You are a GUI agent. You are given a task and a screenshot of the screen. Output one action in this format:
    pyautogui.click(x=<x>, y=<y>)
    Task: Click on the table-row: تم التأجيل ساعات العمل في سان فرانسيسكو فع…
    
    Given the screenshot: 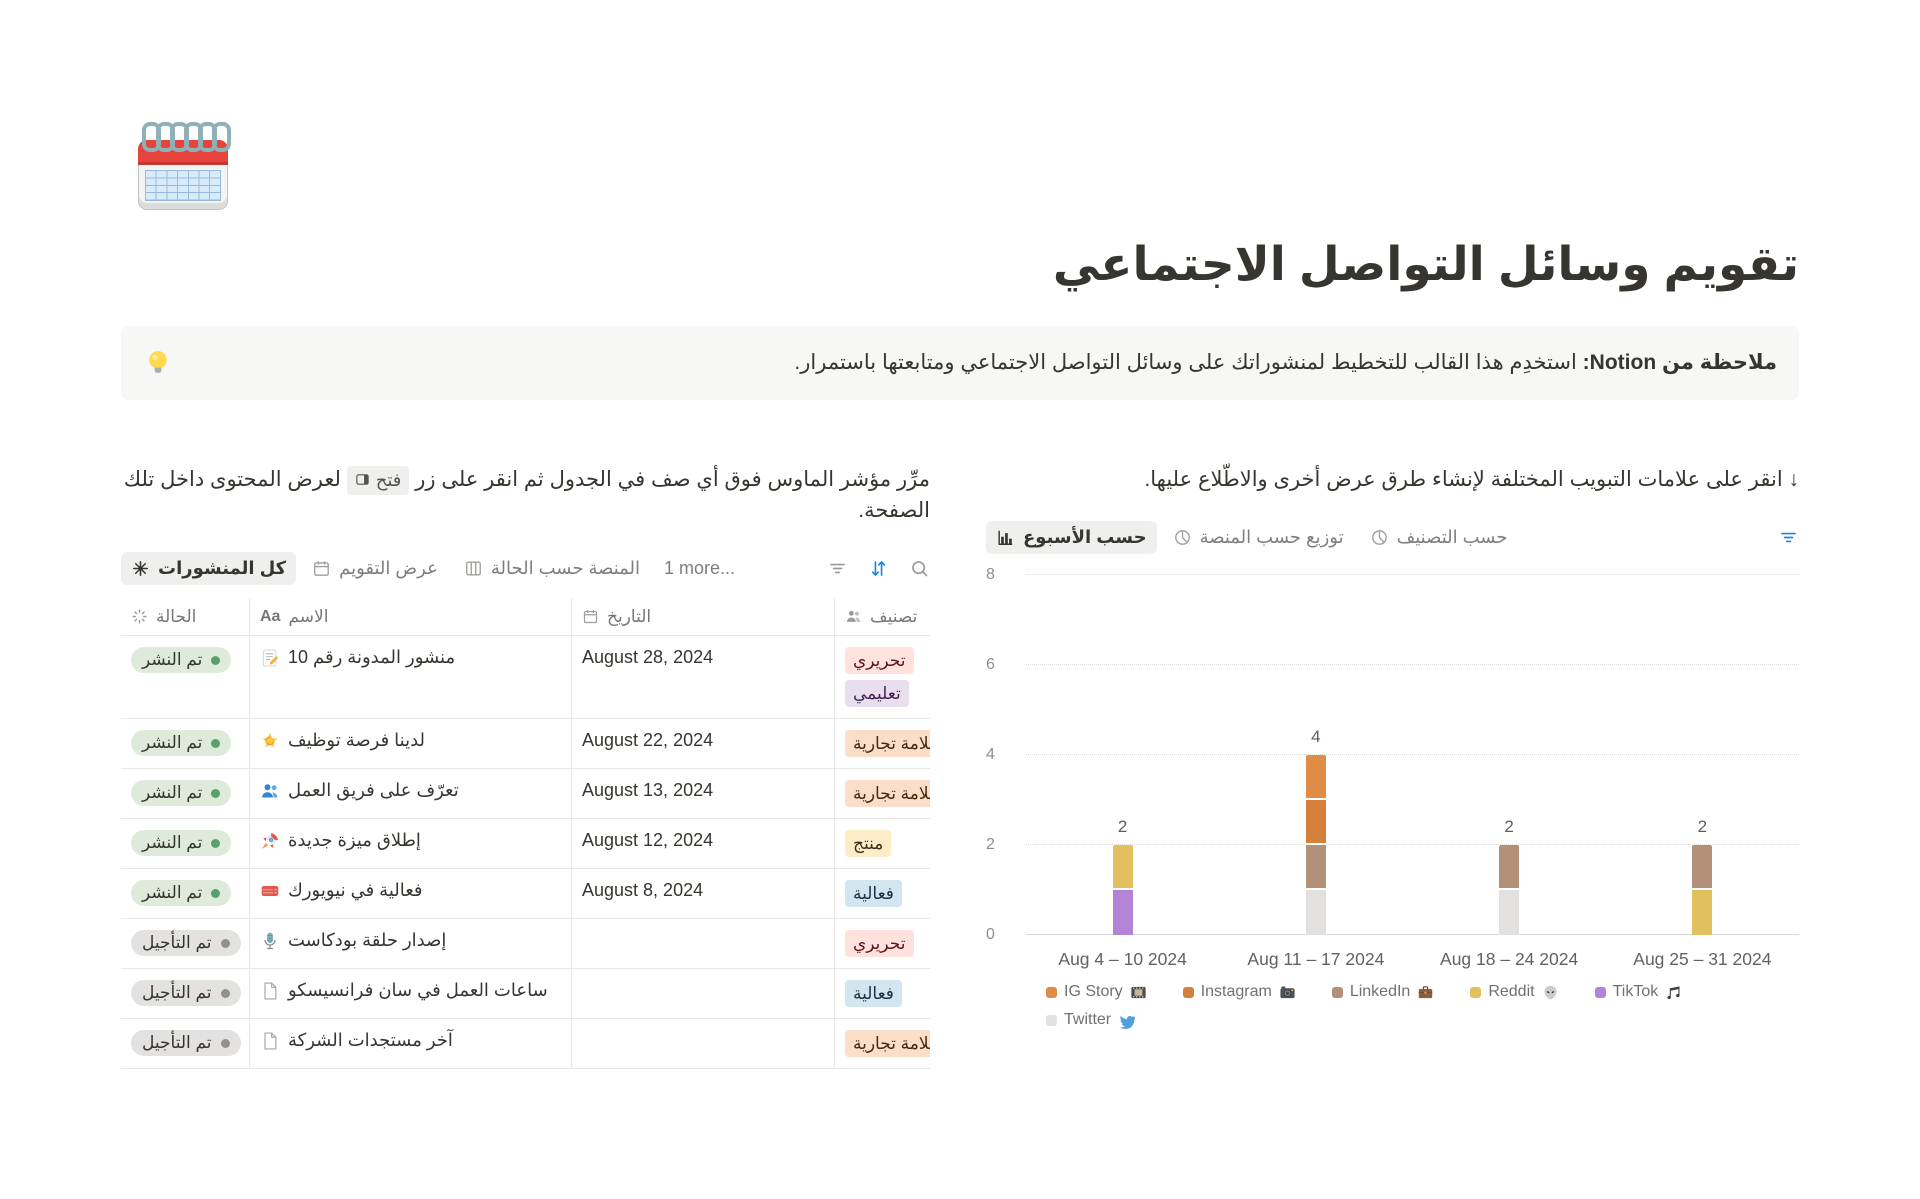 What is the action you would take?
    pyautogui.click(x=525, y=994)
    